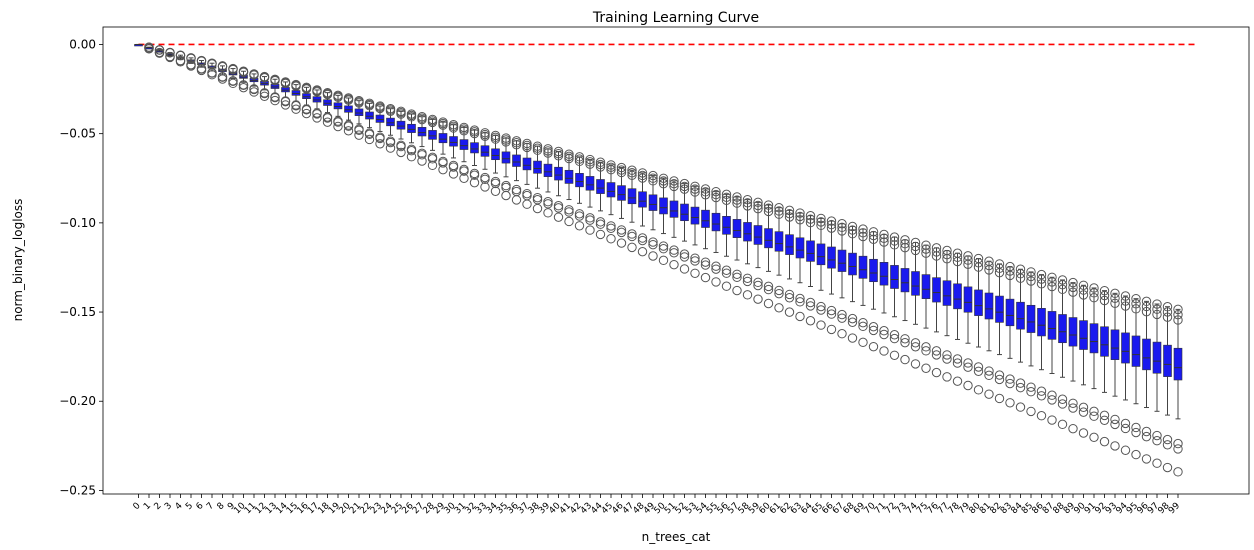 The width and height of the screenshot is (1254, 550). Describe the element at coordinates (77, 490) in the screenshot. I see `y-tick-label: −0.25` at that location.